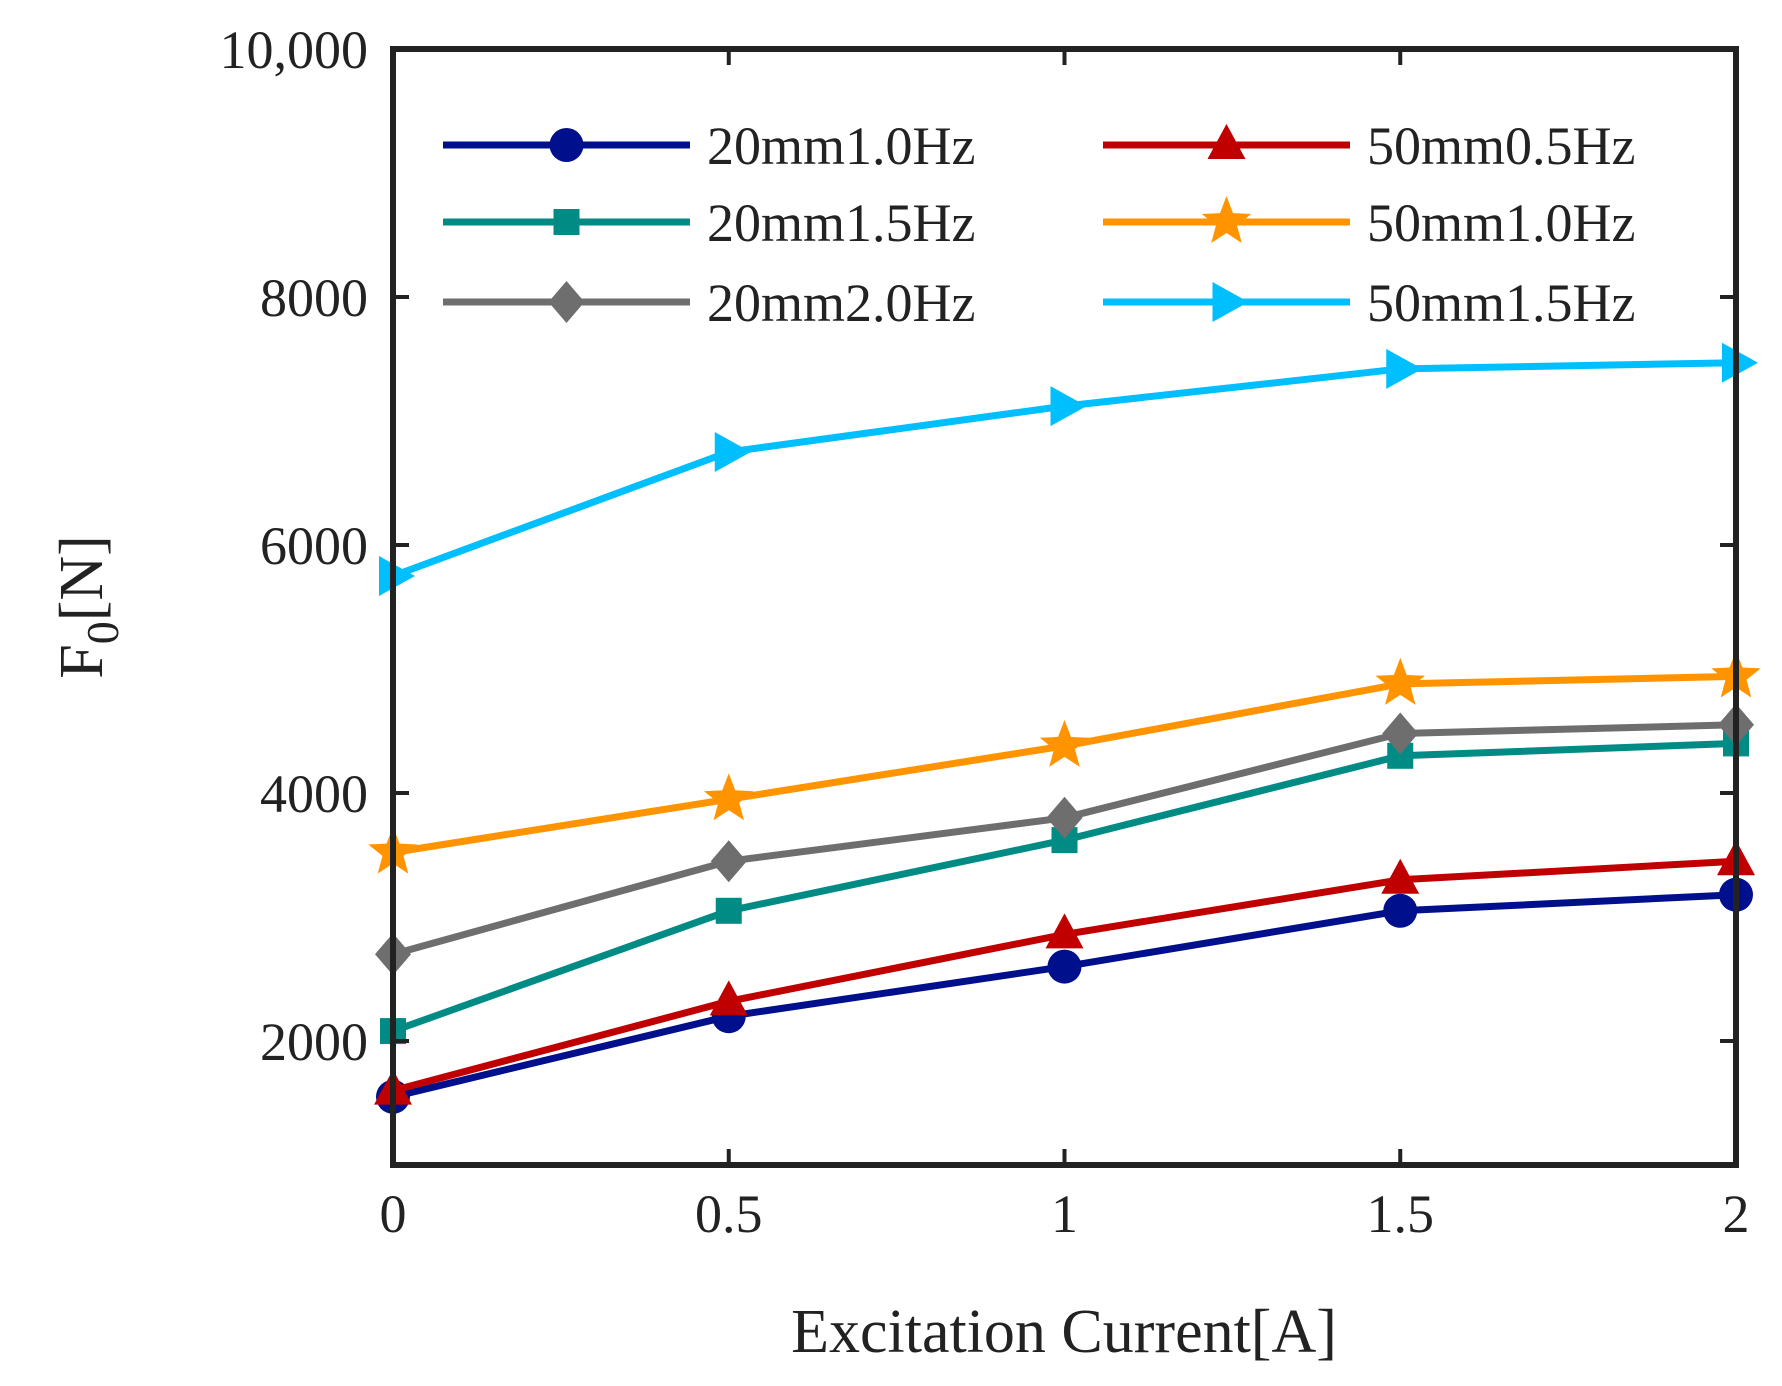 The width and height of the screenshot is (1782, 1386). Describe the element at coordinates (1064, 1214) in the screenshot. I see `x-tick-label: 1` at that location.